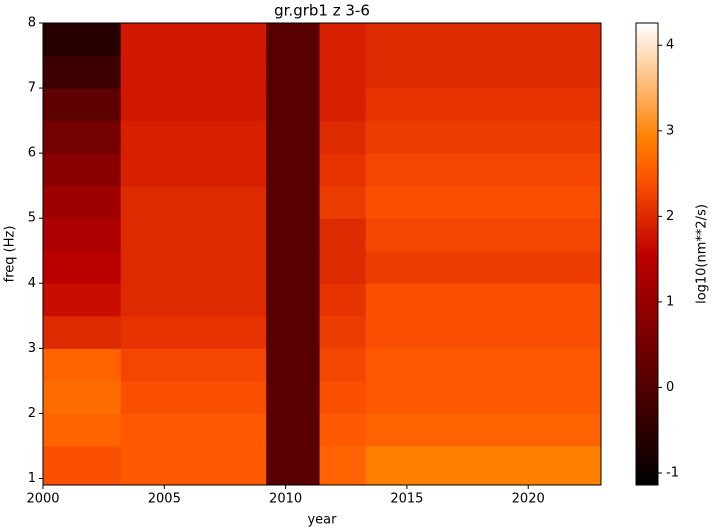 The width and height of the screenshot is (712, 531). What do you see at coordinates (32, 218) in the screenshot?
I see `y-tick-label: 5` at bounding box center [32, 218].